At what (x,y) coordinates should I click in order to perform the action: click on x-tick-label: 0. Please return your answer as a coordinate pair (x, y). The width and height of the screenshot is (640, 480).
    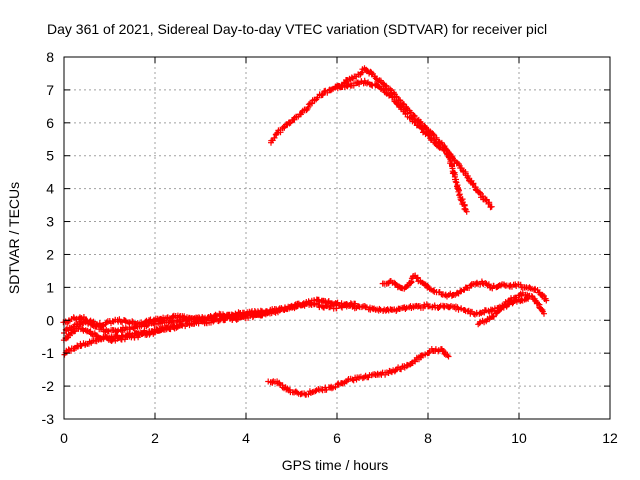
    Looking at the image, I should click on (64, 438).